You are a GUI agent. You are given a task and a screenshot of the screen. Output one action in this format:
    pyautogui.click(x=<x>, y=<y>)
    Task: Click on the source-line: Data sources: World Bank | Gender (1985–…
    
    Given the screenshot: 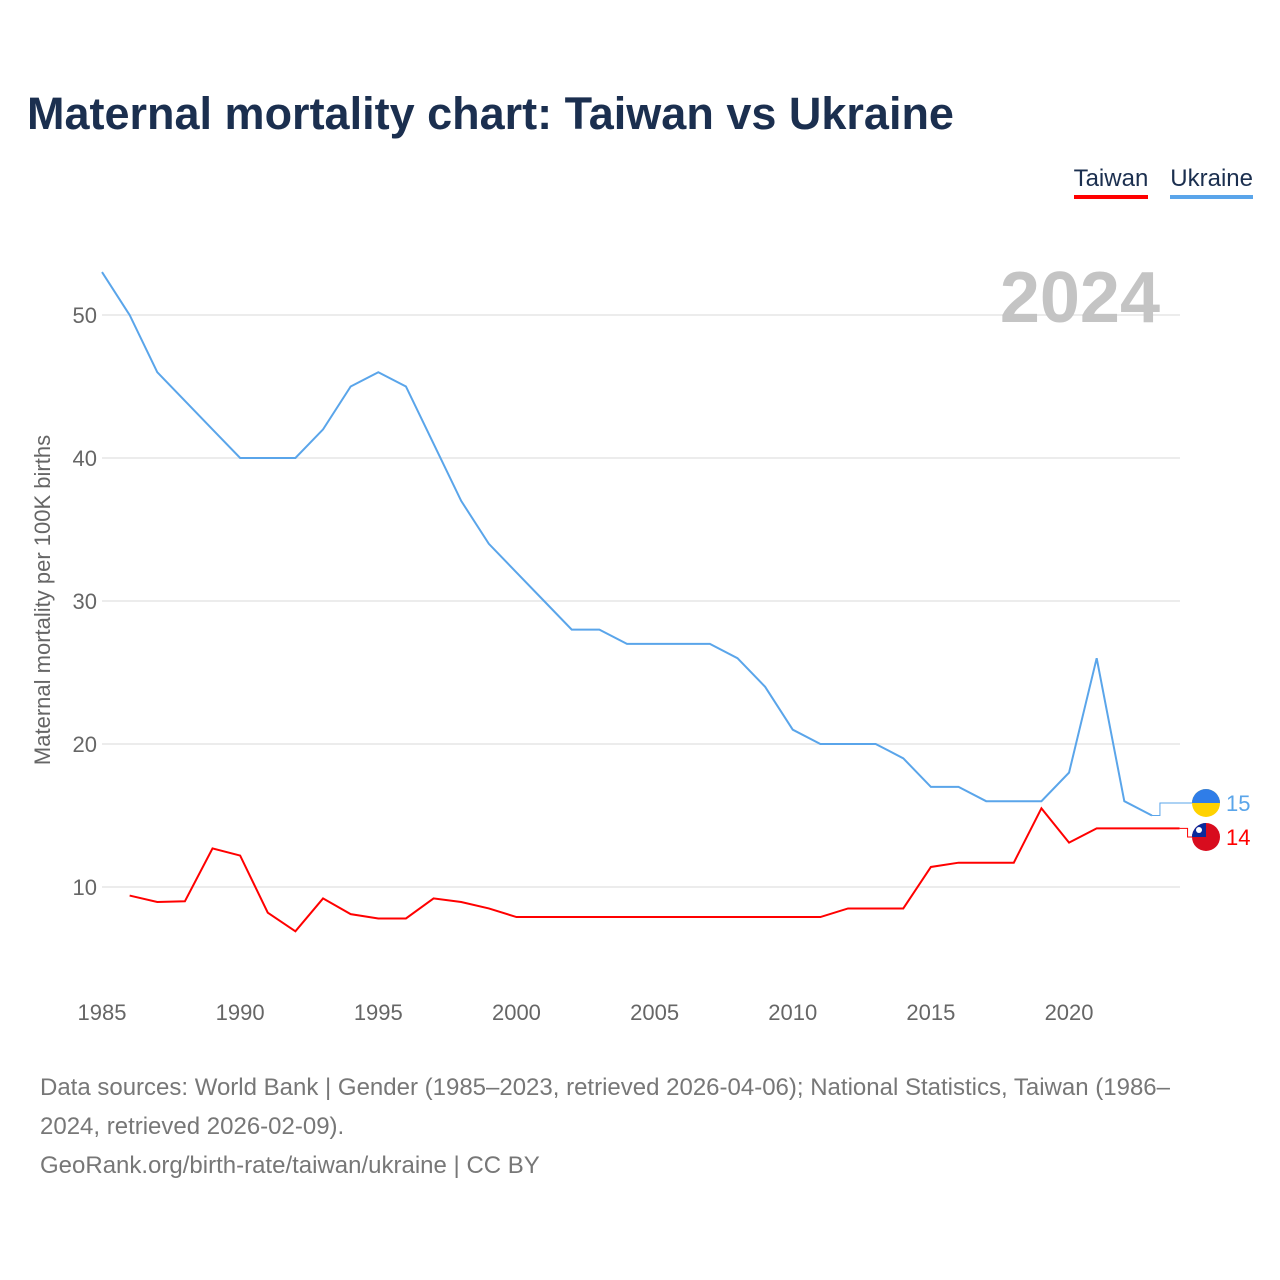 What is the action you would take?
    pyautogui.click(x=605, y=1107)
    